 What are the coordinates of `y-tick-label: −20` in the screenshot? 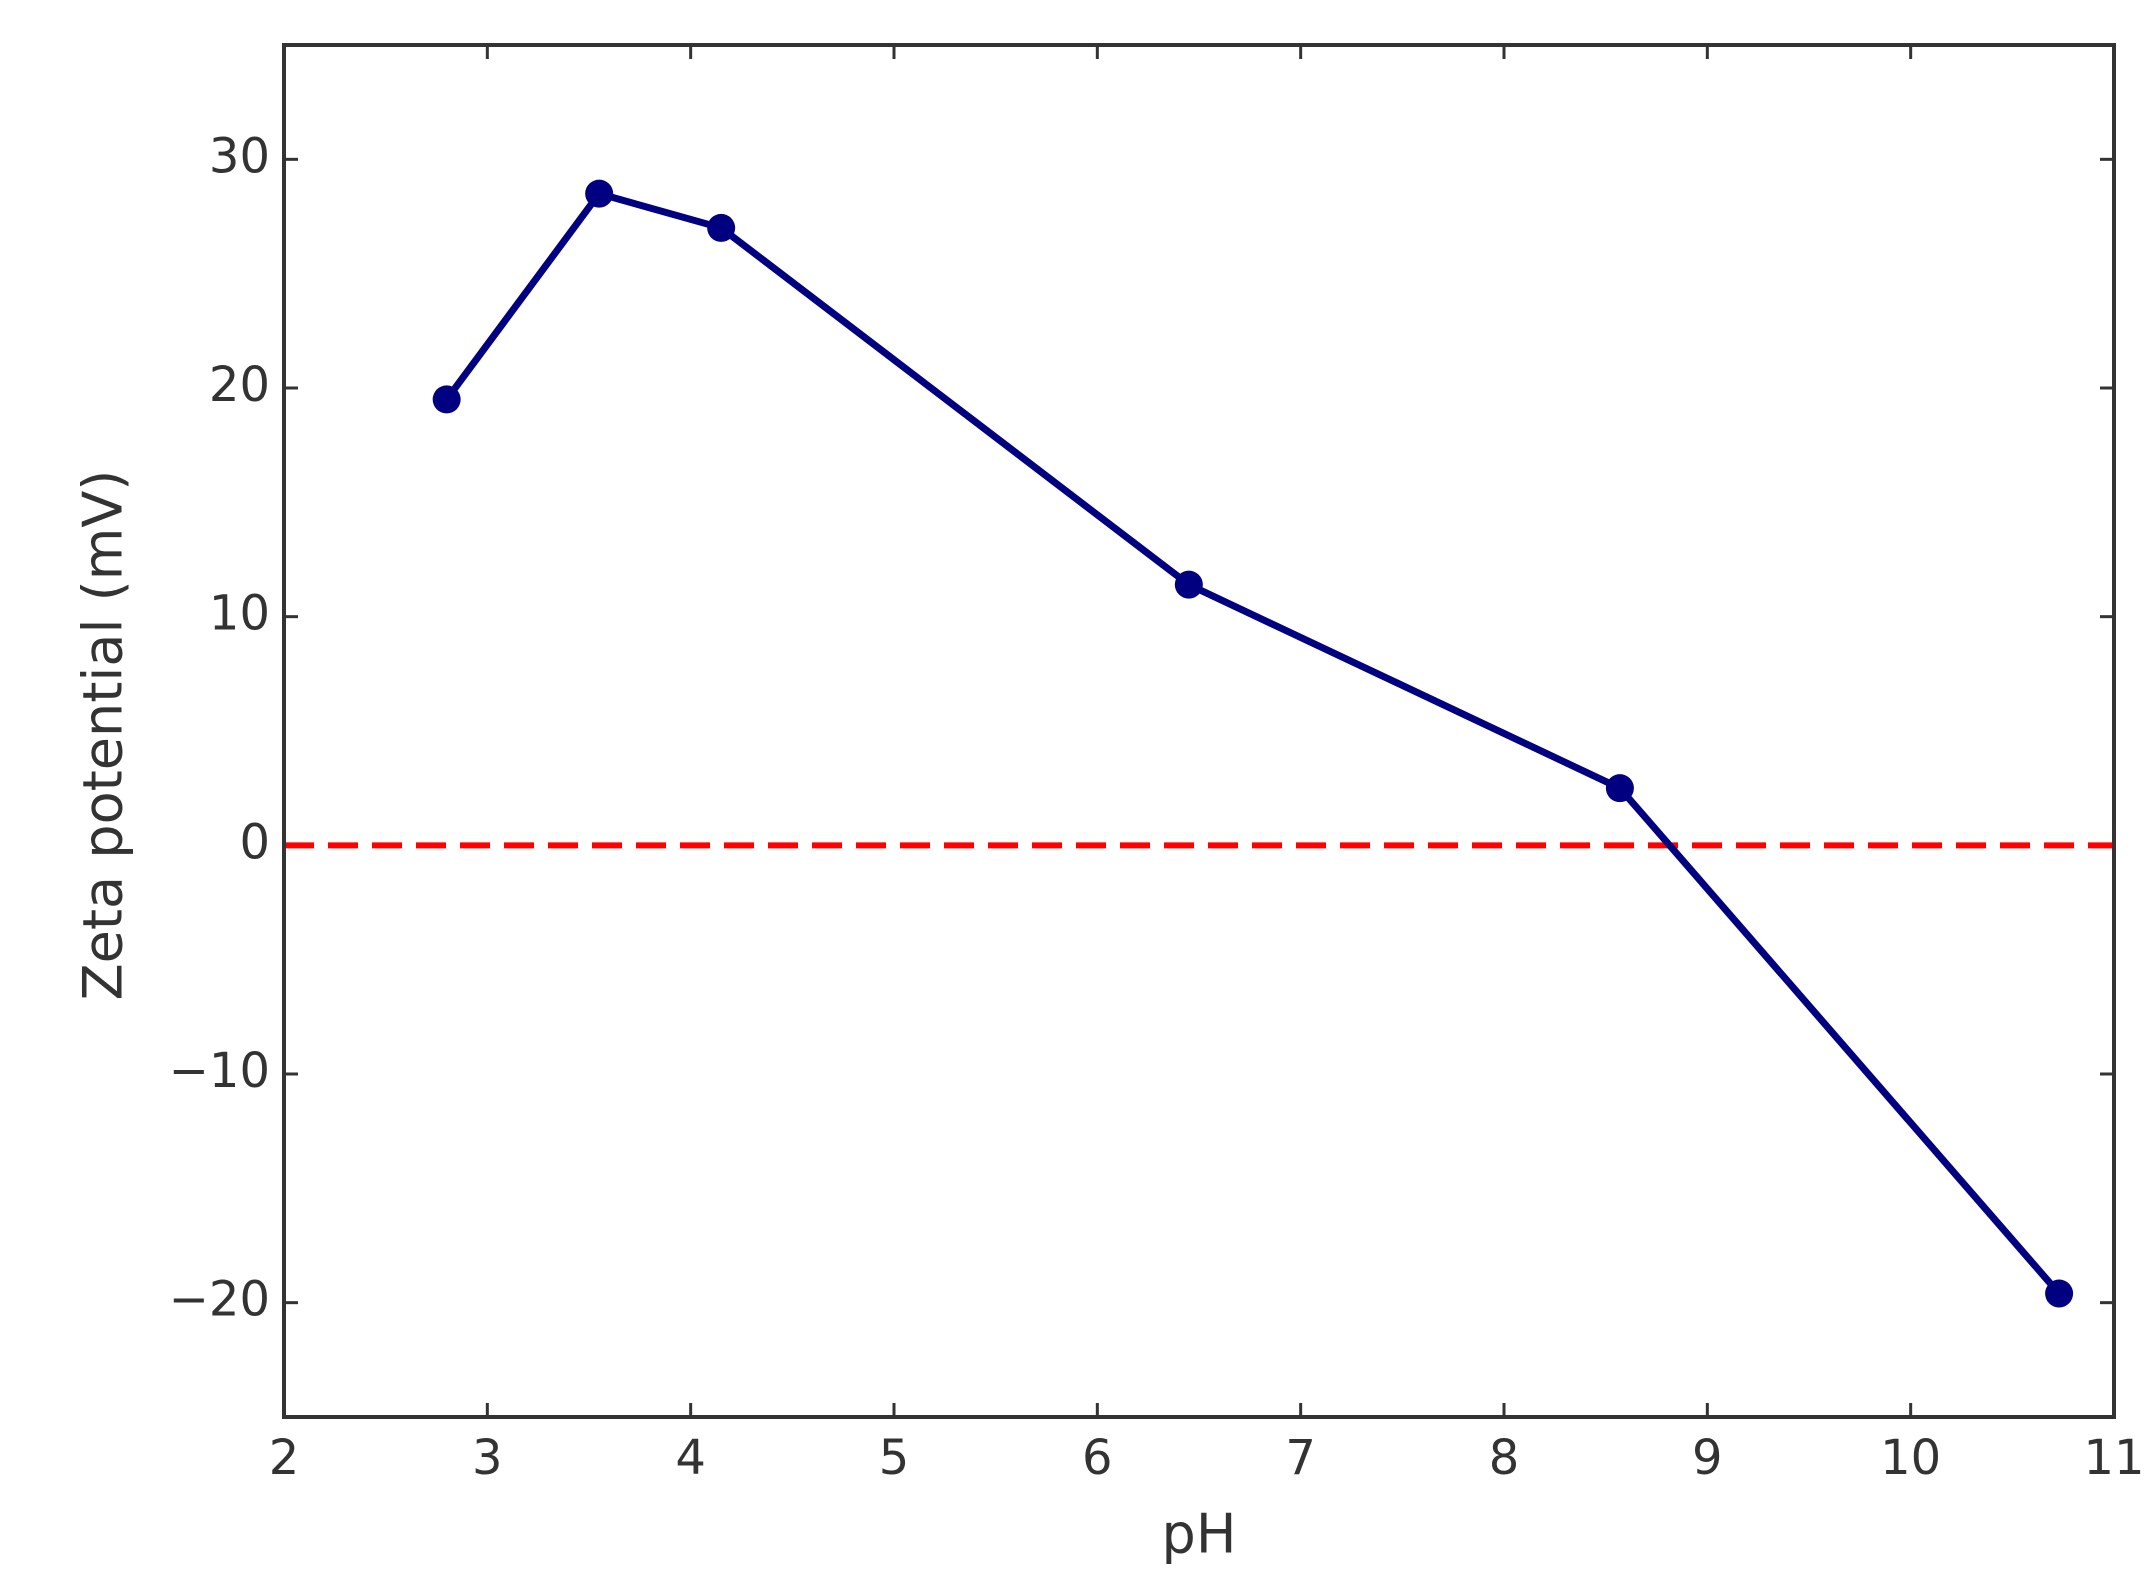 It's located at (219, 1300).